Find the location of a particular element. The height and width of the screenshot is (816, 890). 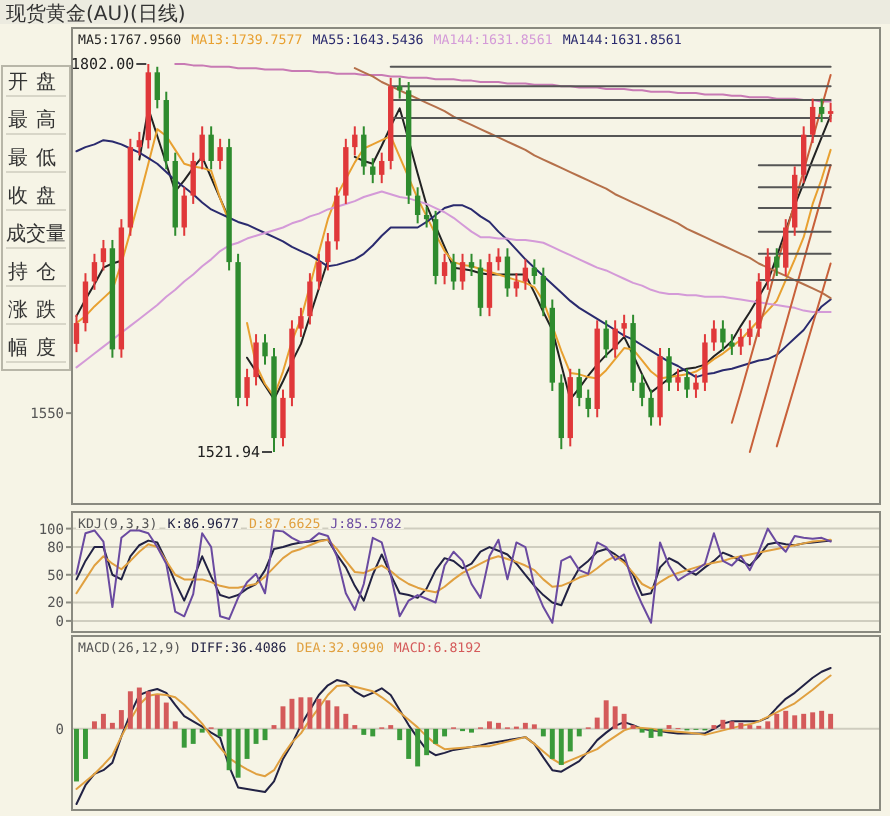

text: 成交量 is located at coordinates (36, 234).